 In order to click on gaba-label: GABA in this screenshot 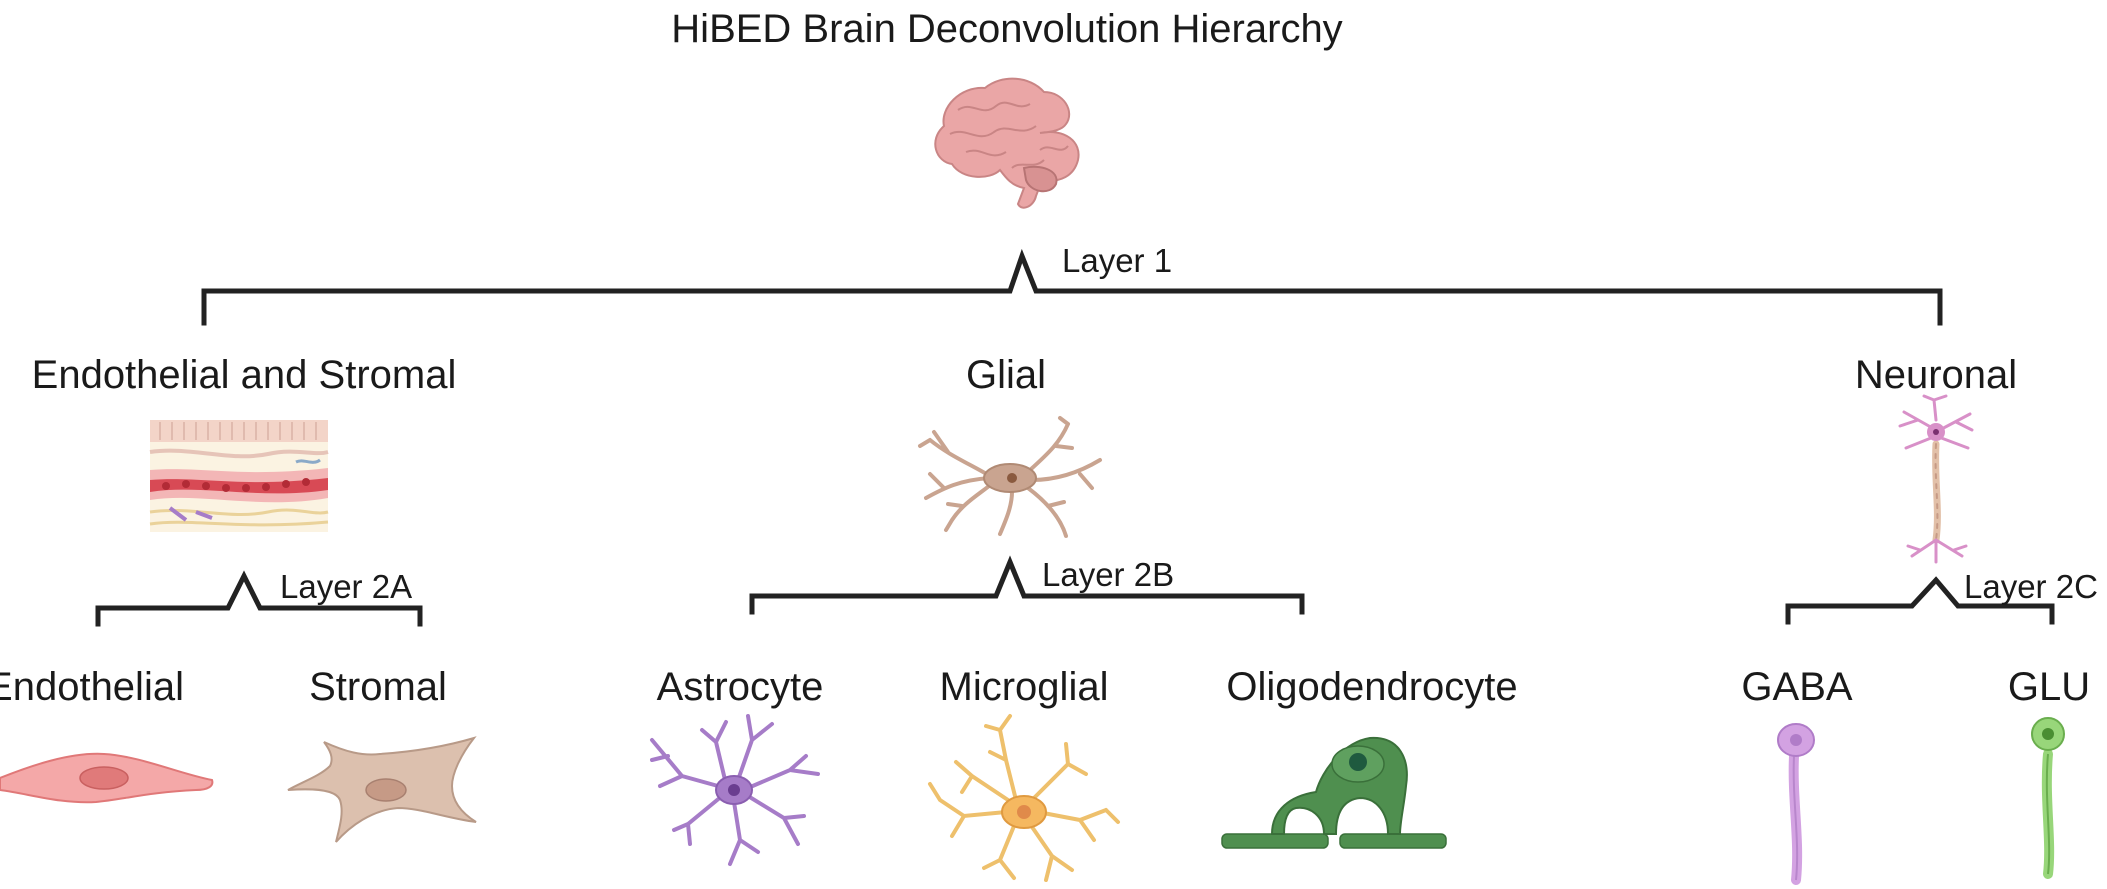, I will do `click(1796, 687)`.